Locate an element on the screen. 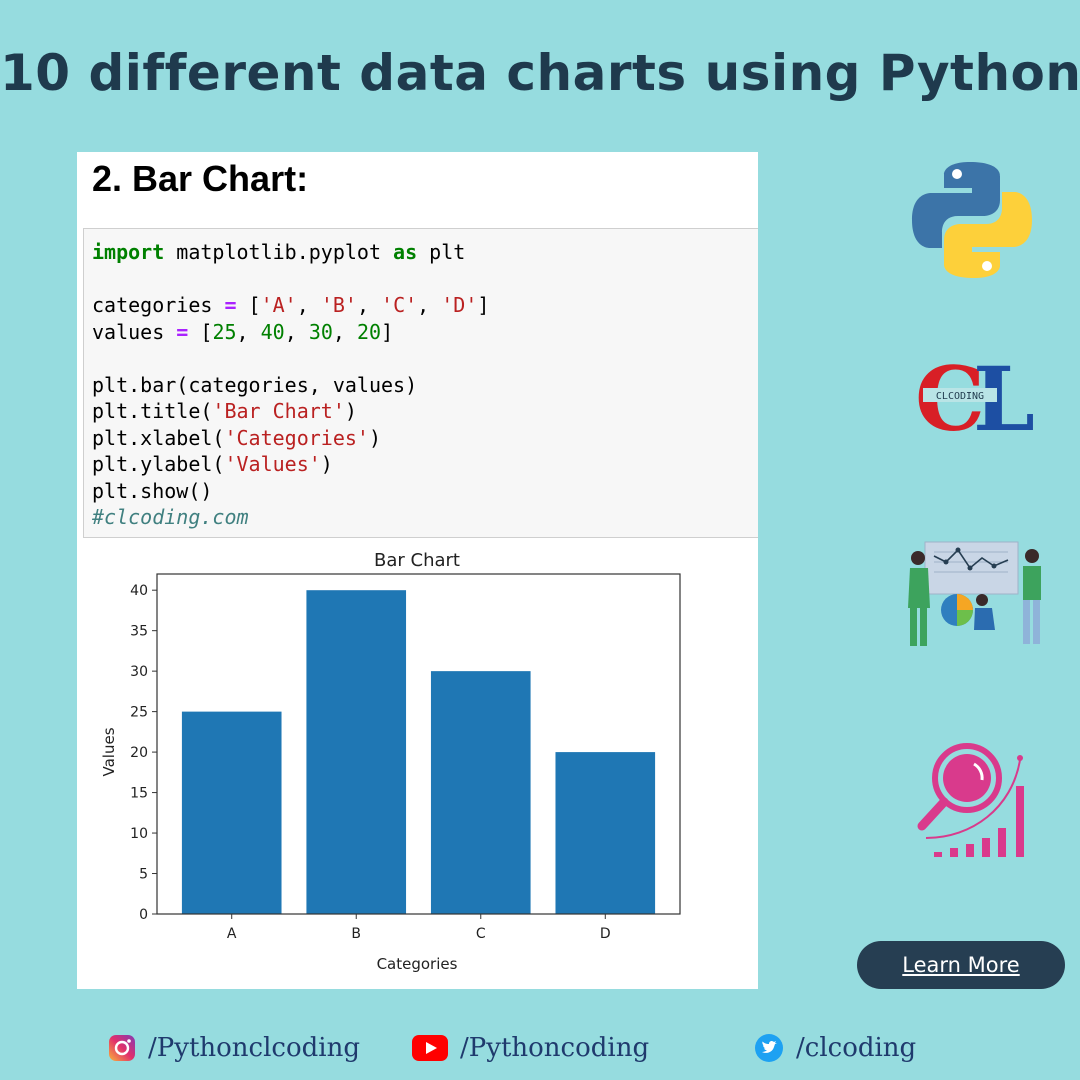 The image size is (1080, 1080). team-chart-illustration-icon is located at coordinates (975, 597).